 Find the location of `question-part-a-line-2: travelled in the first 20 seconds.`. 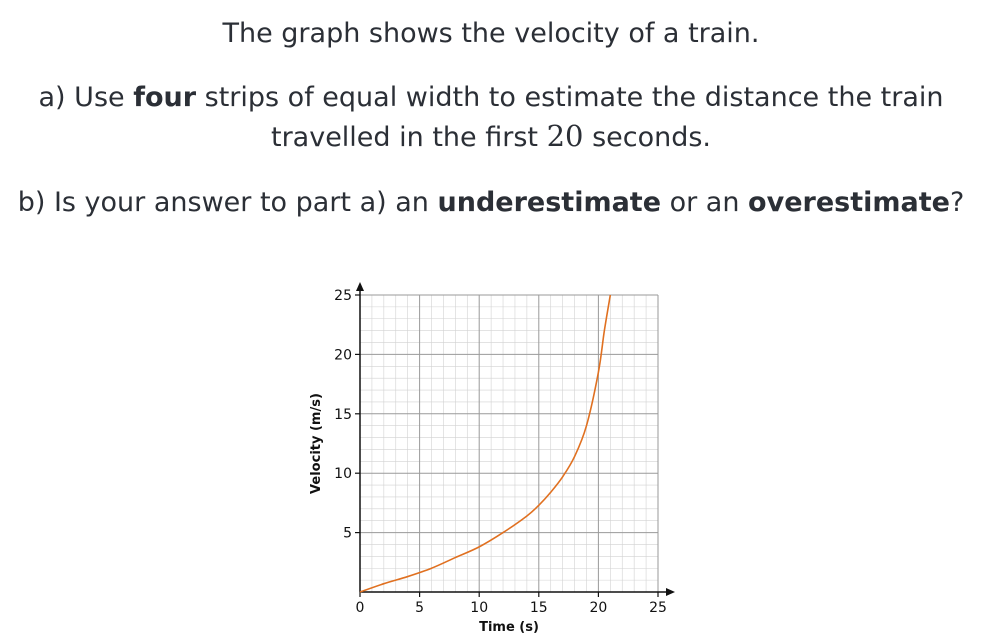

question-part-a-line-2: travelled in the first 20 seconds. is located at coordinates (491, 137).